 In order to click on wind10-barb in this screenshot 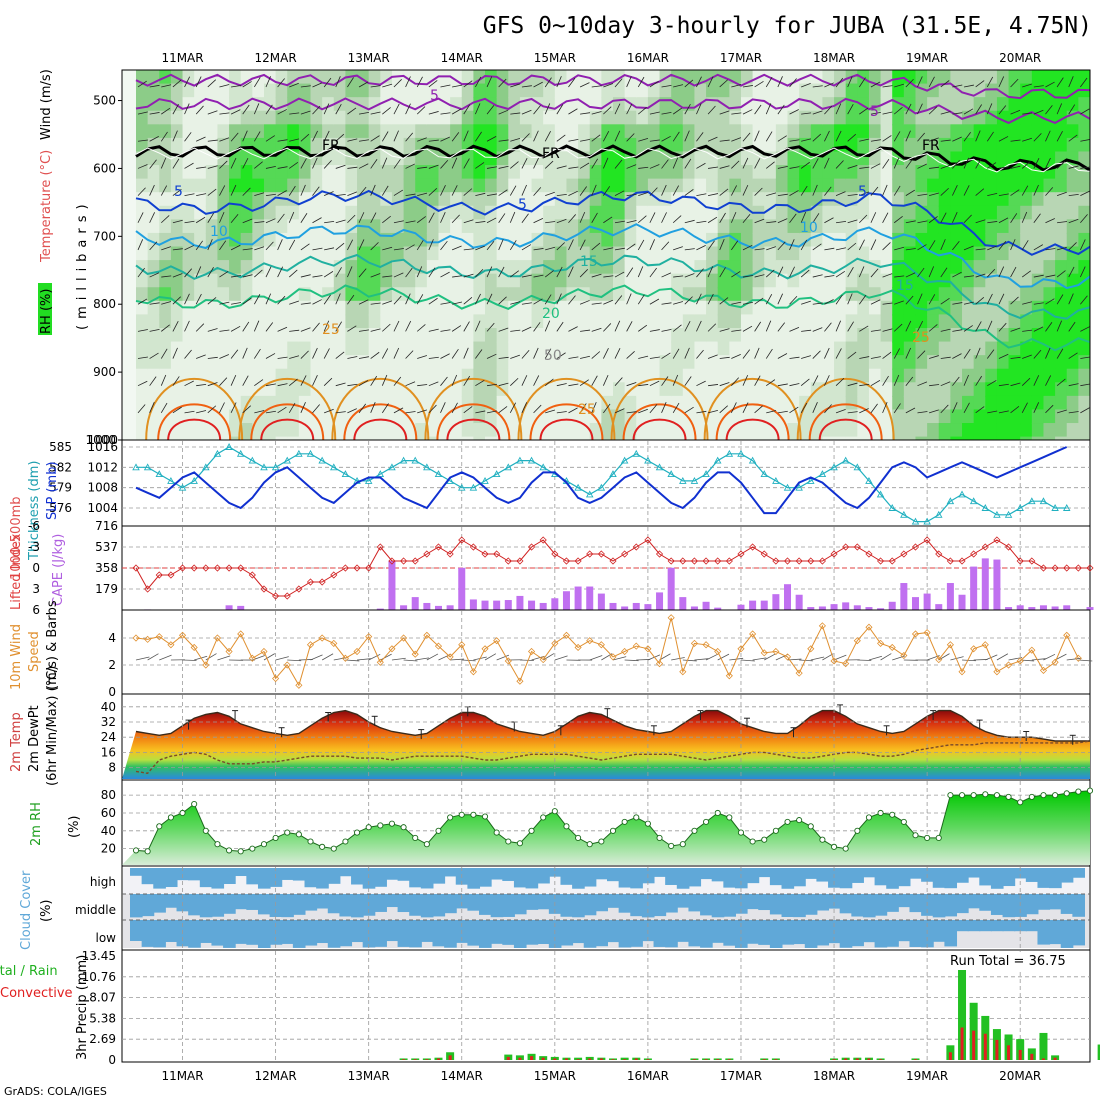, I will do `click(689, 660)`.